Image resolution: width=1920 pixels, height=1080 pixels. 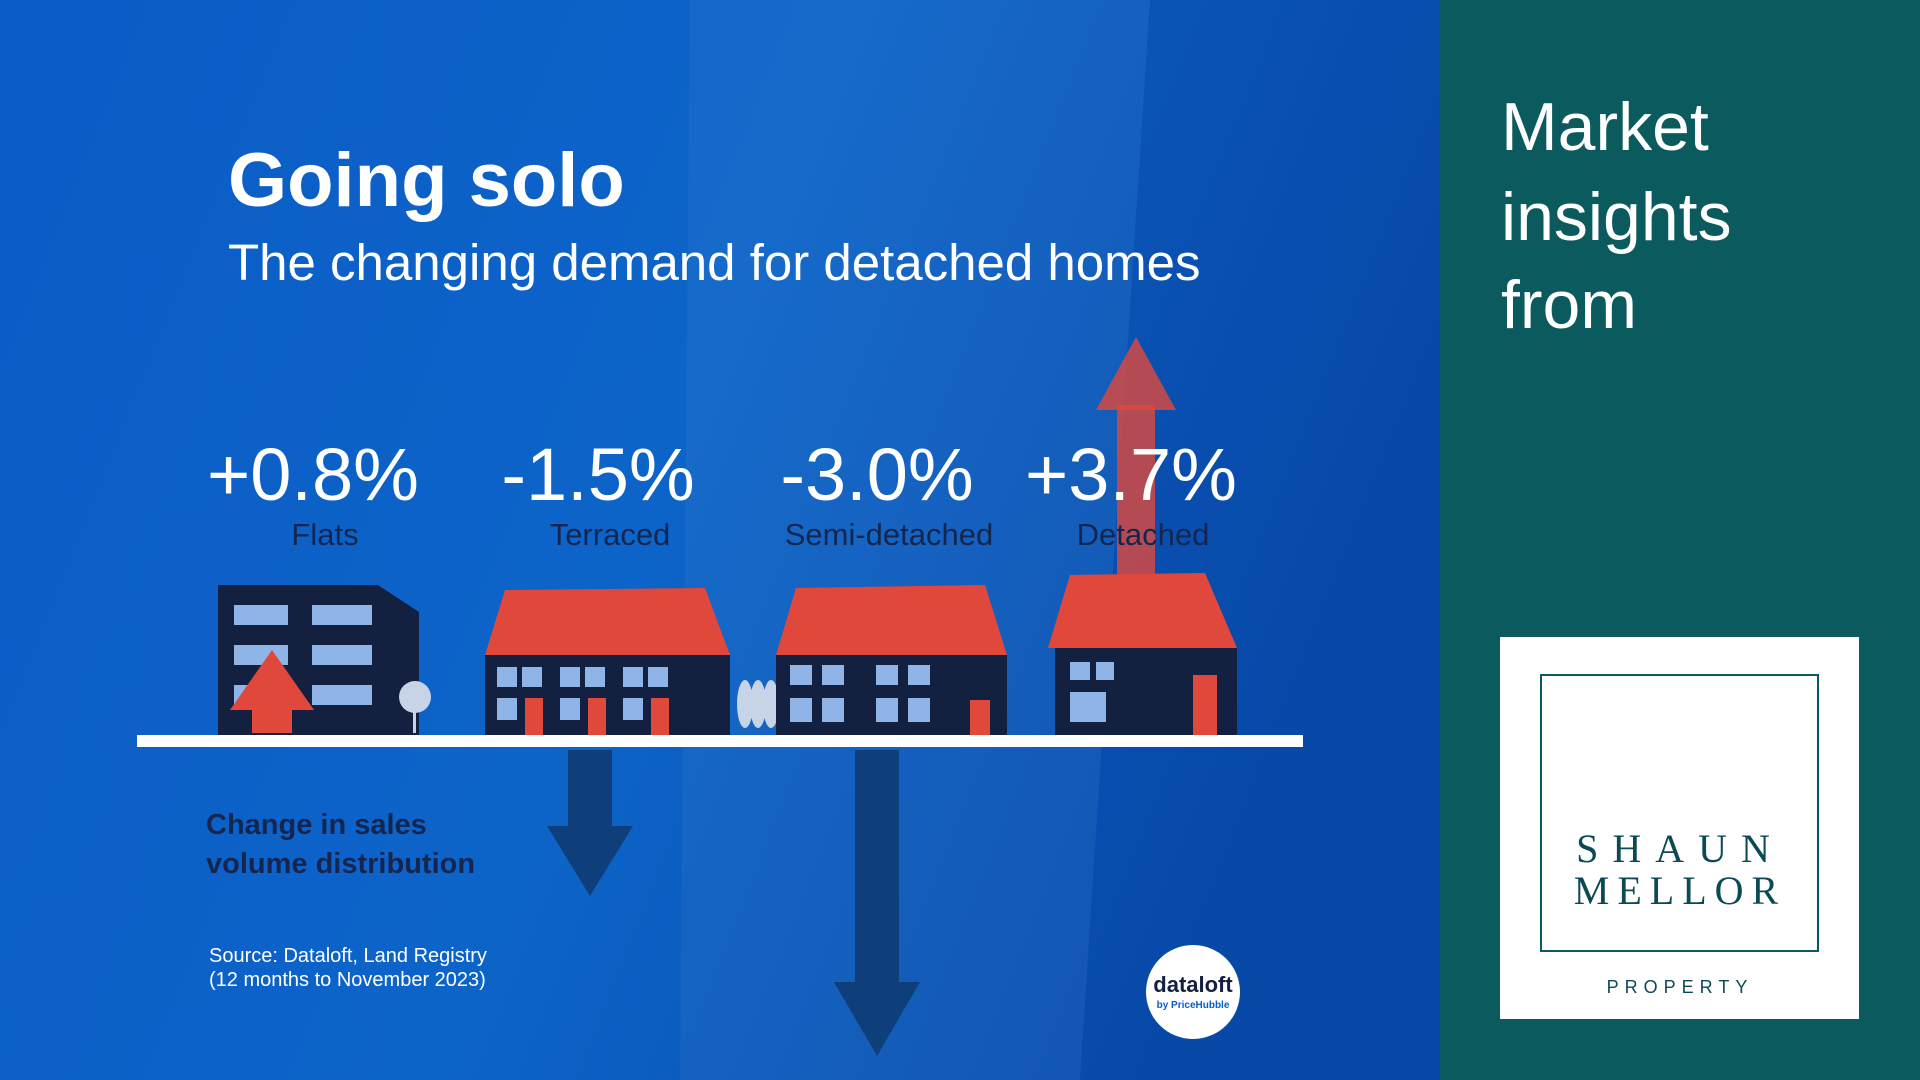 What do you see at coordinates (1605, 127) in the screenshot?
I see `heading-line: Market` at bounding box center [1605, 127].